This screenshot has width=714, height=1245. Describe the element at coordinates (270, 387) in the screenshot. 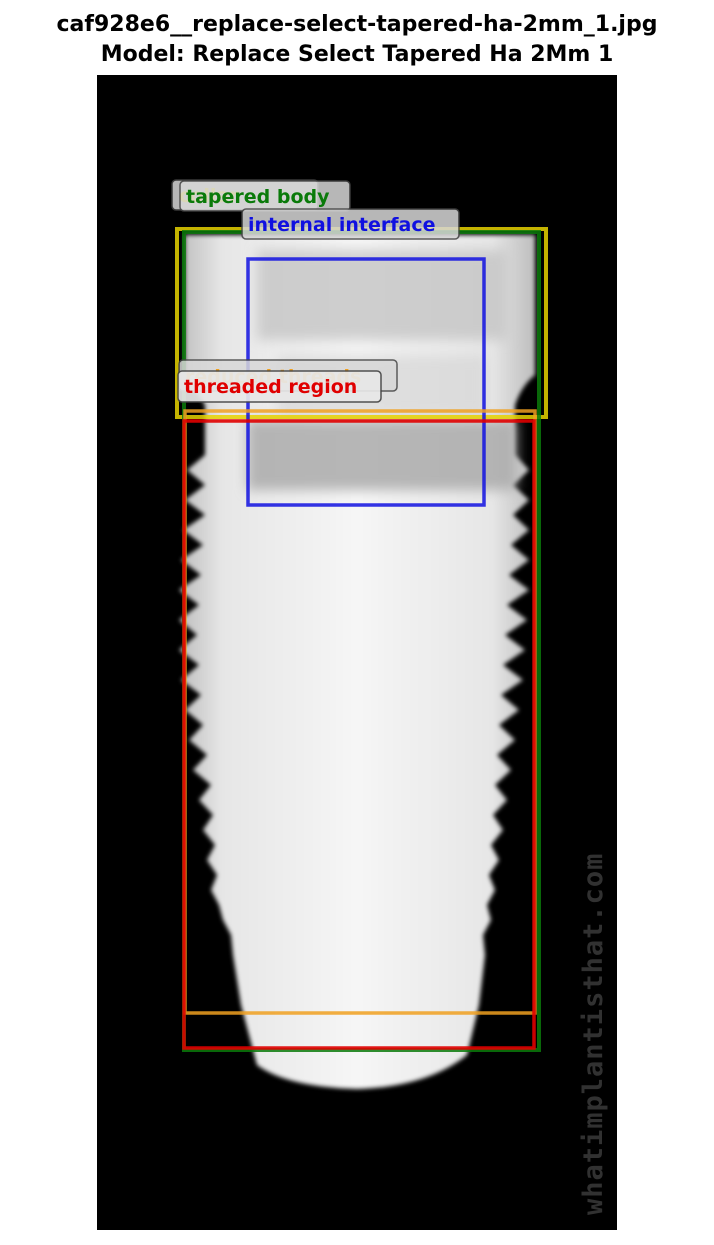

I see `svg-text: threaded region` at that location.